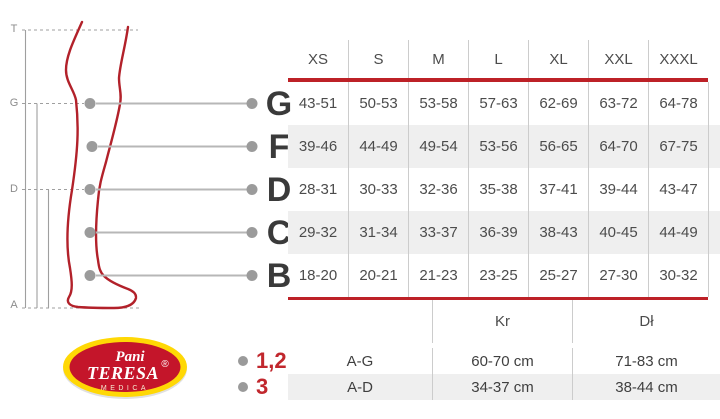  Describe the element at coordinates (618, 103) in the screenshot. I see `size-value-cell: 63-72` at that location.